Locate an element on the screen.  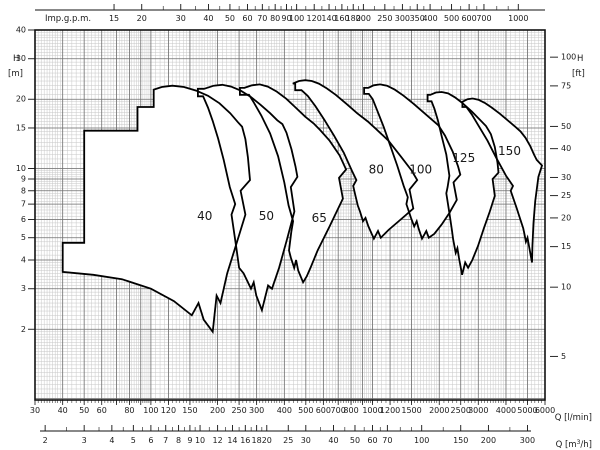
envelope-80-outline is located at coordinates (355, 160).